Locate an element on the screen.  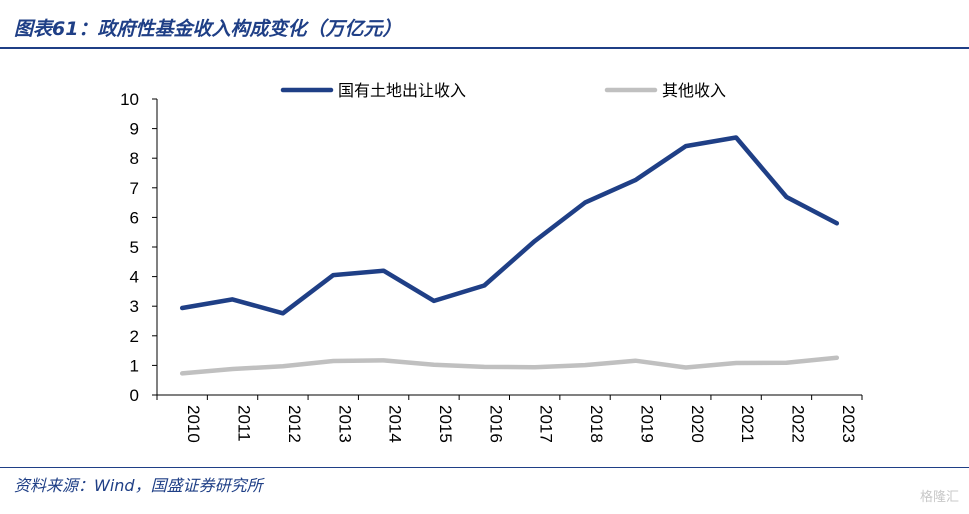
x-tick-label: 2010 is located at coordinates (193, 424).